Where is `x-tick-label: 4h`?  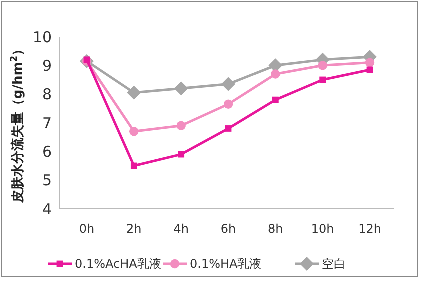
x-tick-label: 4h is located at coordinates (181, 229).